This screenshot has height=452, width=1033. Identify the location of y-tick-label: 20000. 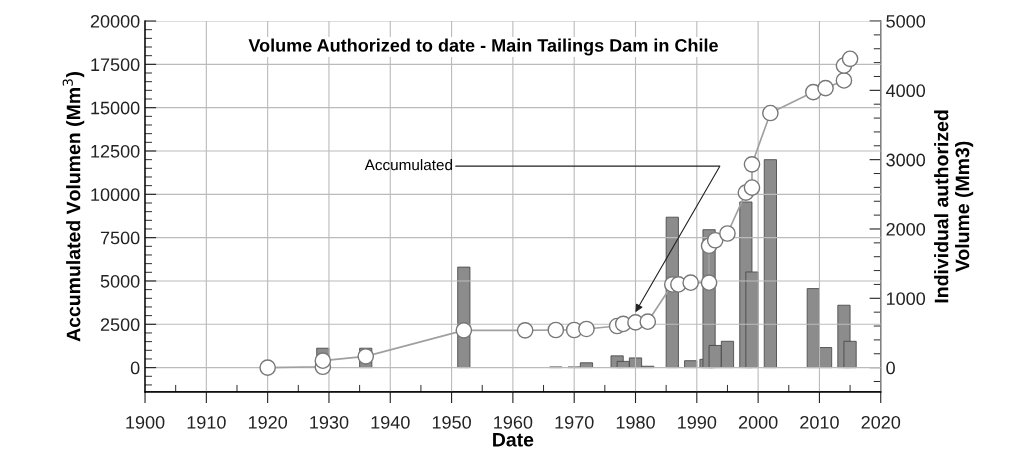
(115, 21).